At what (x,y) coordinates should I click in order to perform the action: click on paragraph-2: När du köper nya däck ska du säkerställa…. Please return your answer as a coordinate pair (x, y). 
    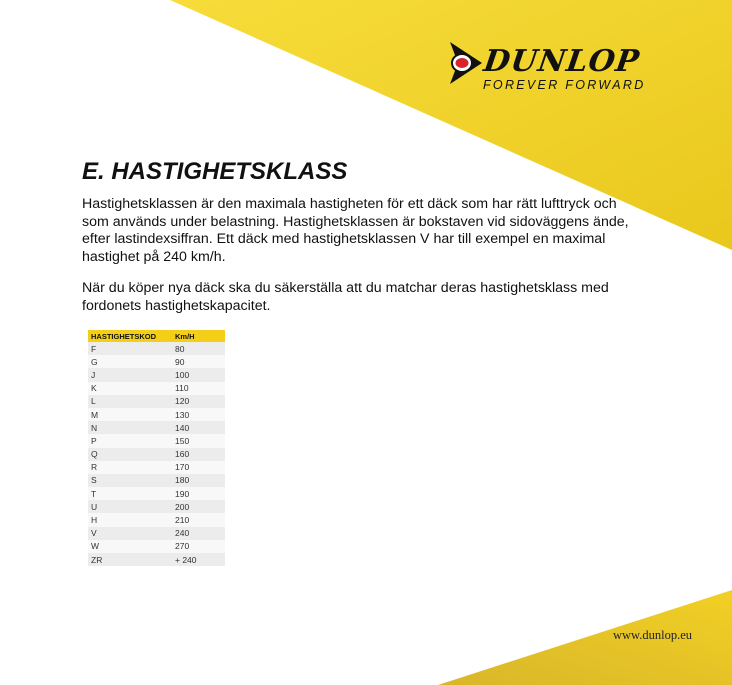
    Looking at the image, I should click on (345, 297).